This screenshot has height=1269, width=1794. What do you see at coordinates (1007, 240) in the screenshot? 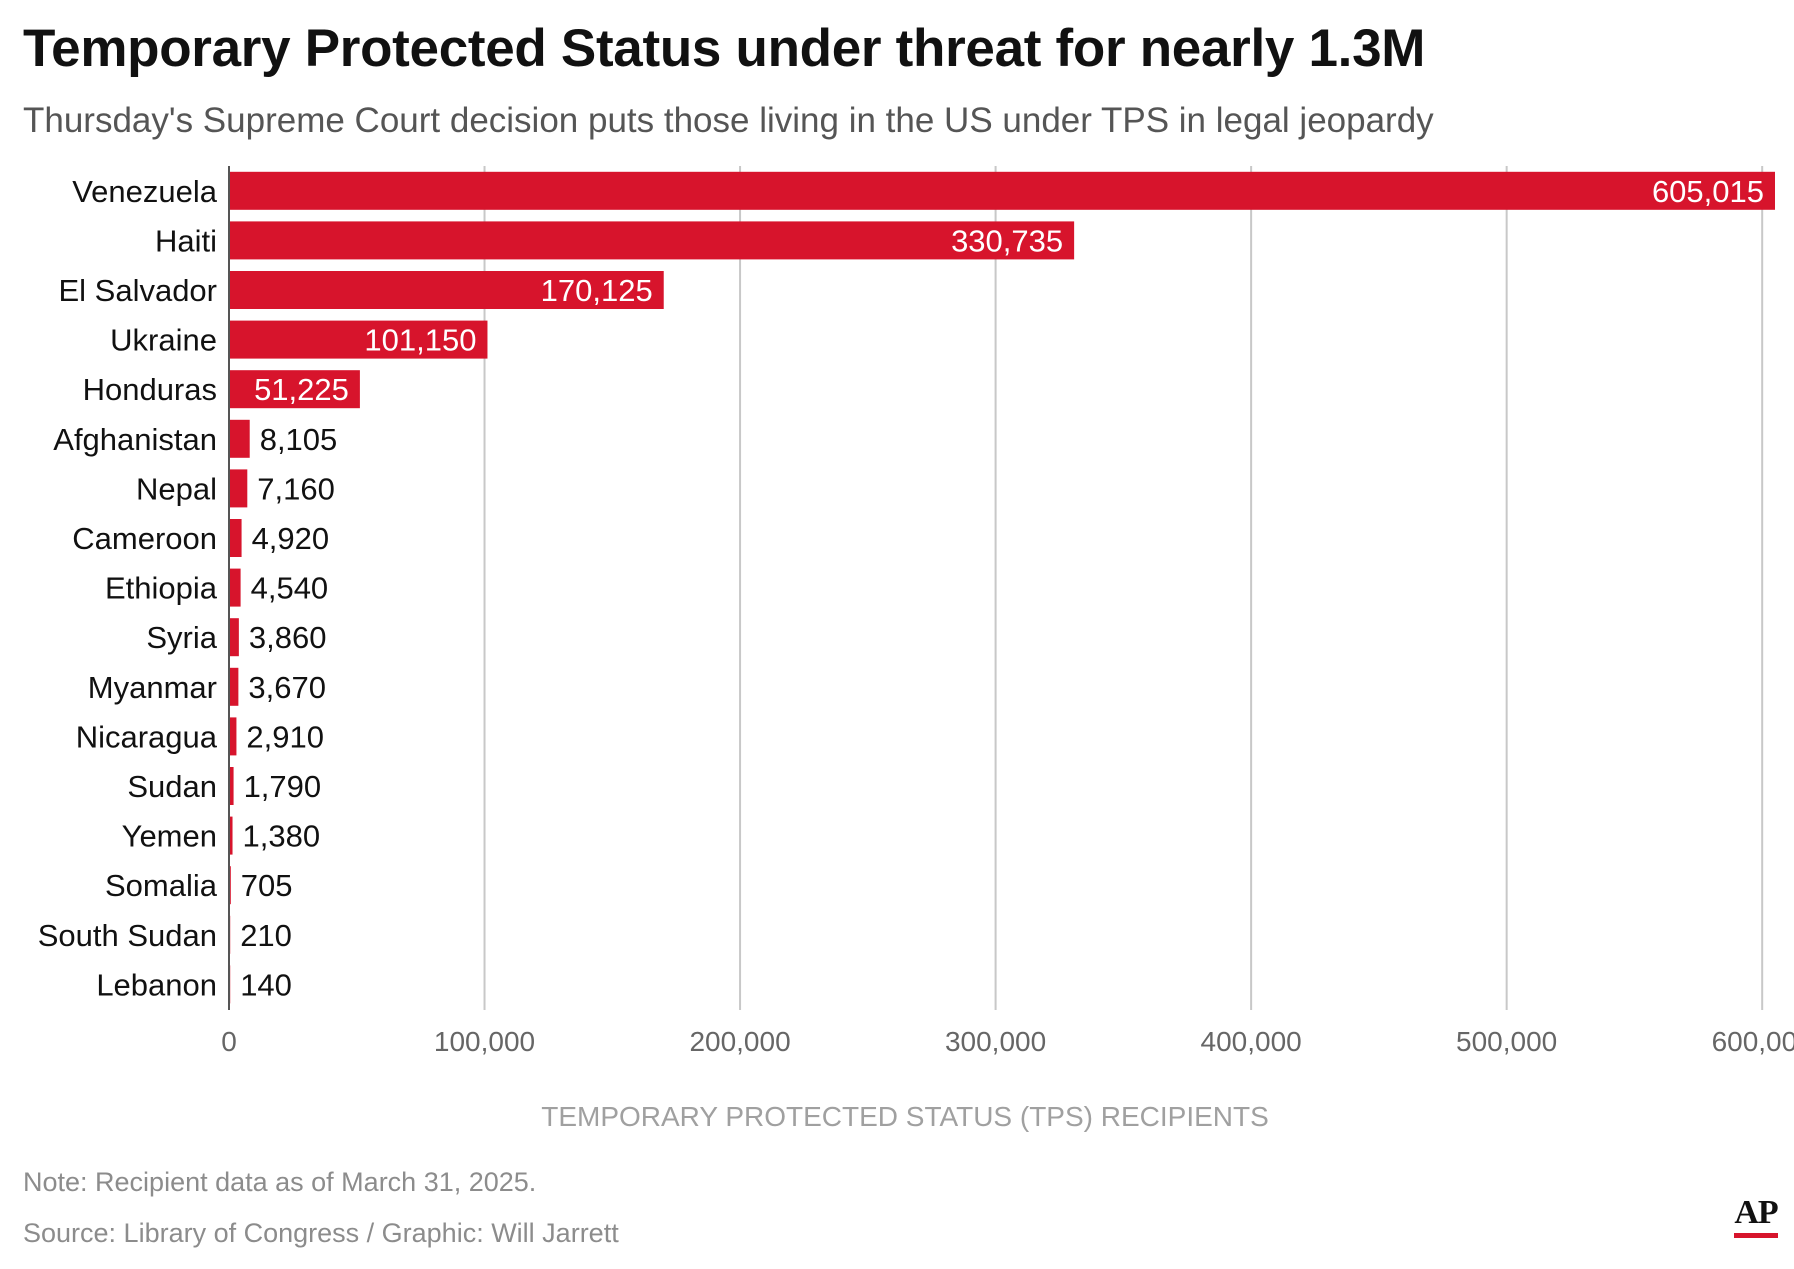
I see `value-label: 330,735` at bounding box center [1007, 240].